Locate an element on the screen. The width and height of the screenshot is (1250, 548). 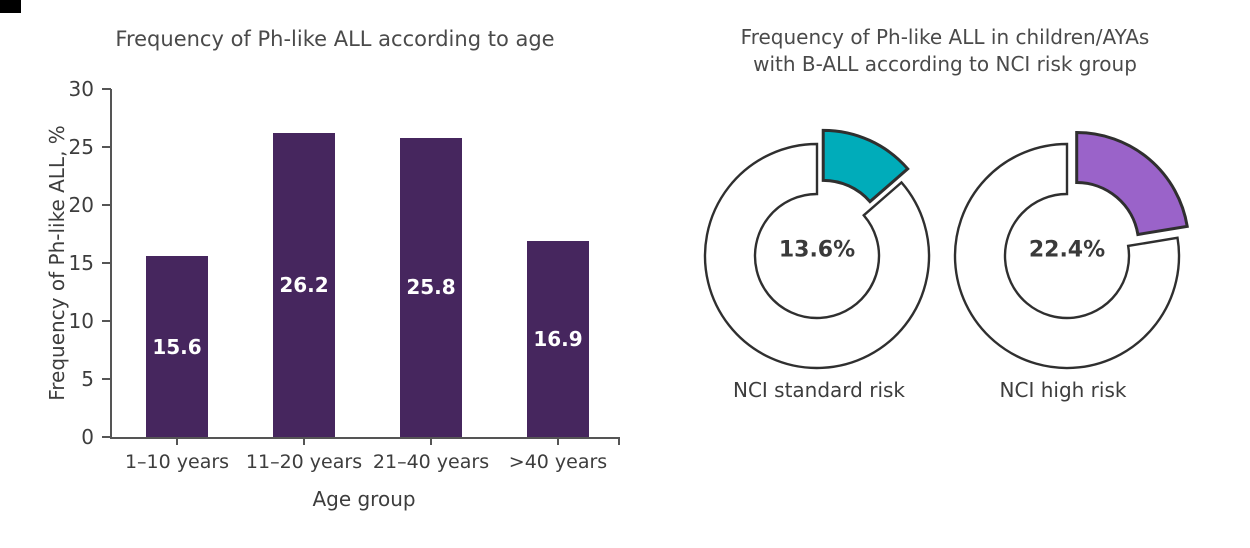
donut-slice-22.4 is located at coordinates (1132, 184).